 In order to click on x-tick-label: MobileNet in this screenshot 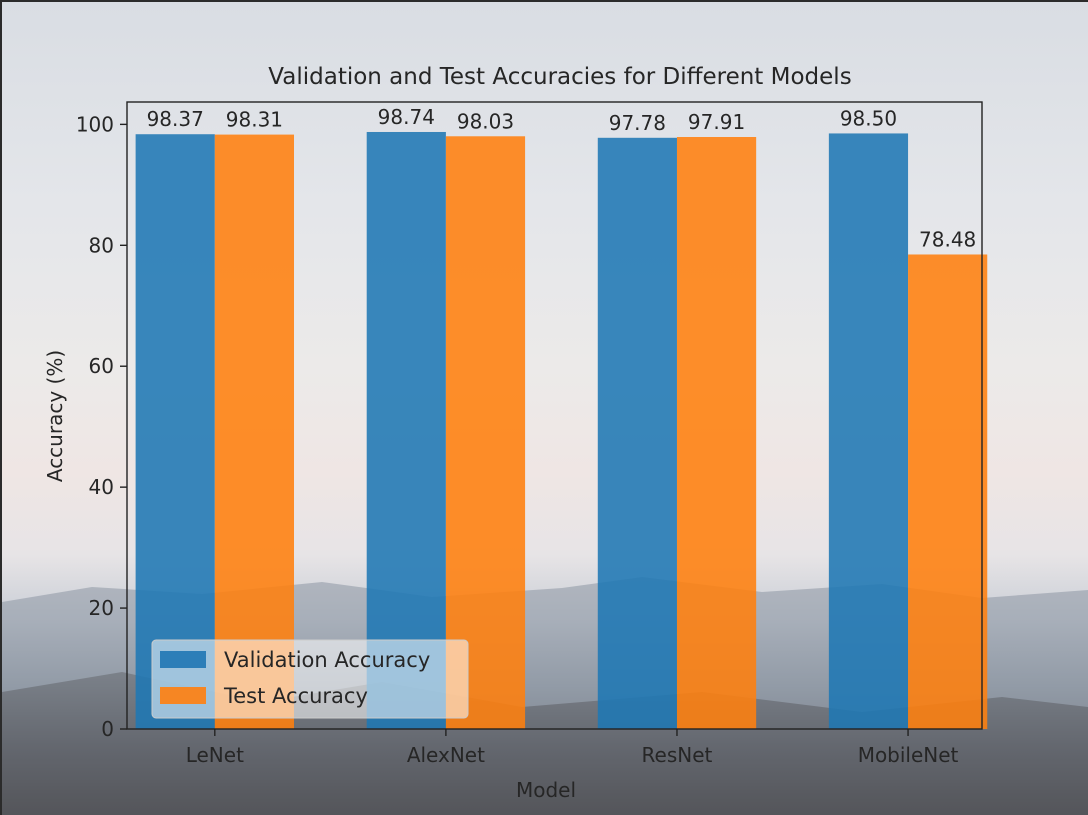, I will do `click(908, 755)`.